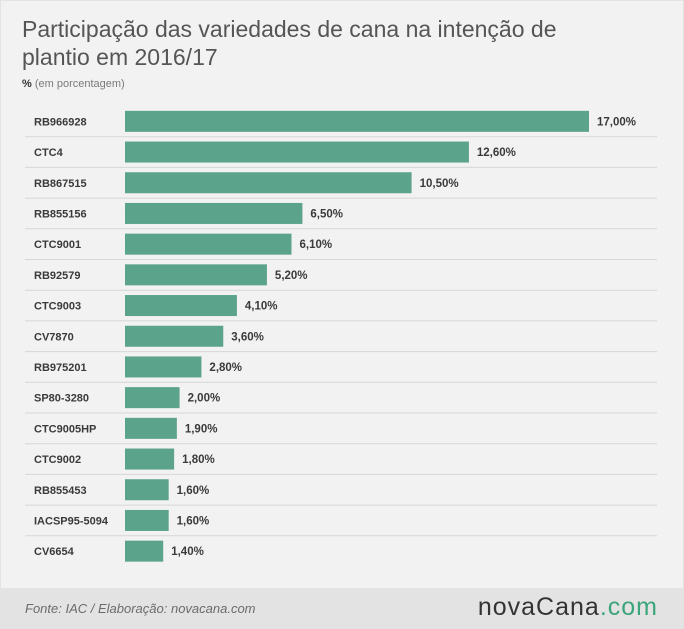  I want to click on value-label: 6,10%, so click(315, 245).